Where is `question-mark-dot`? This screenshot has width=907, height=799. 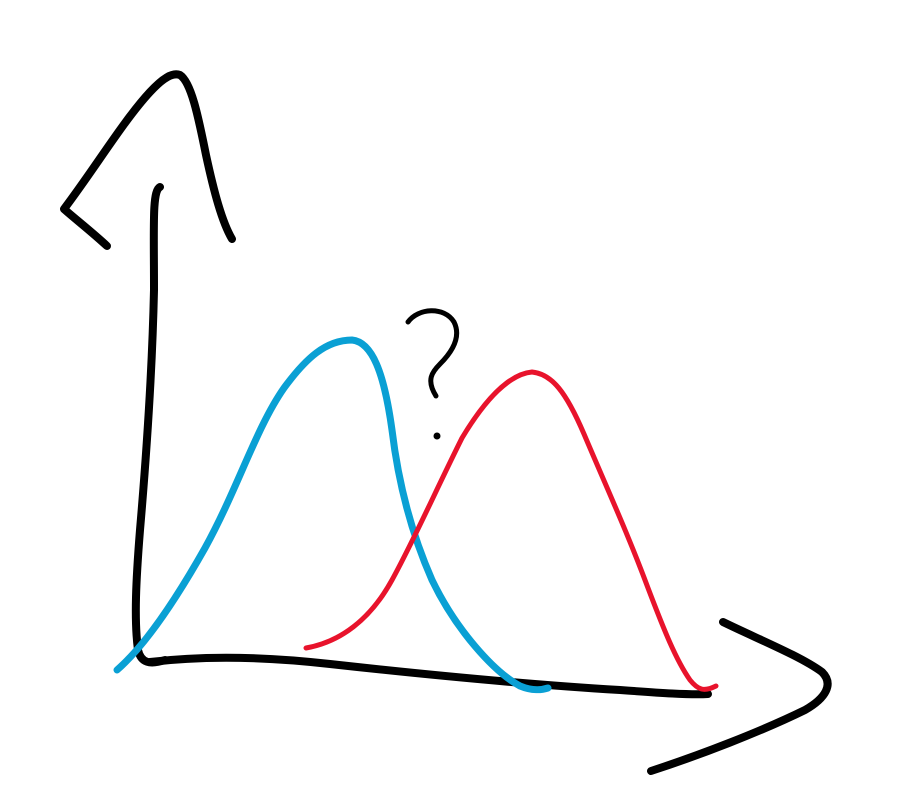
question-mark-dot is located at coordinates (437, 436).